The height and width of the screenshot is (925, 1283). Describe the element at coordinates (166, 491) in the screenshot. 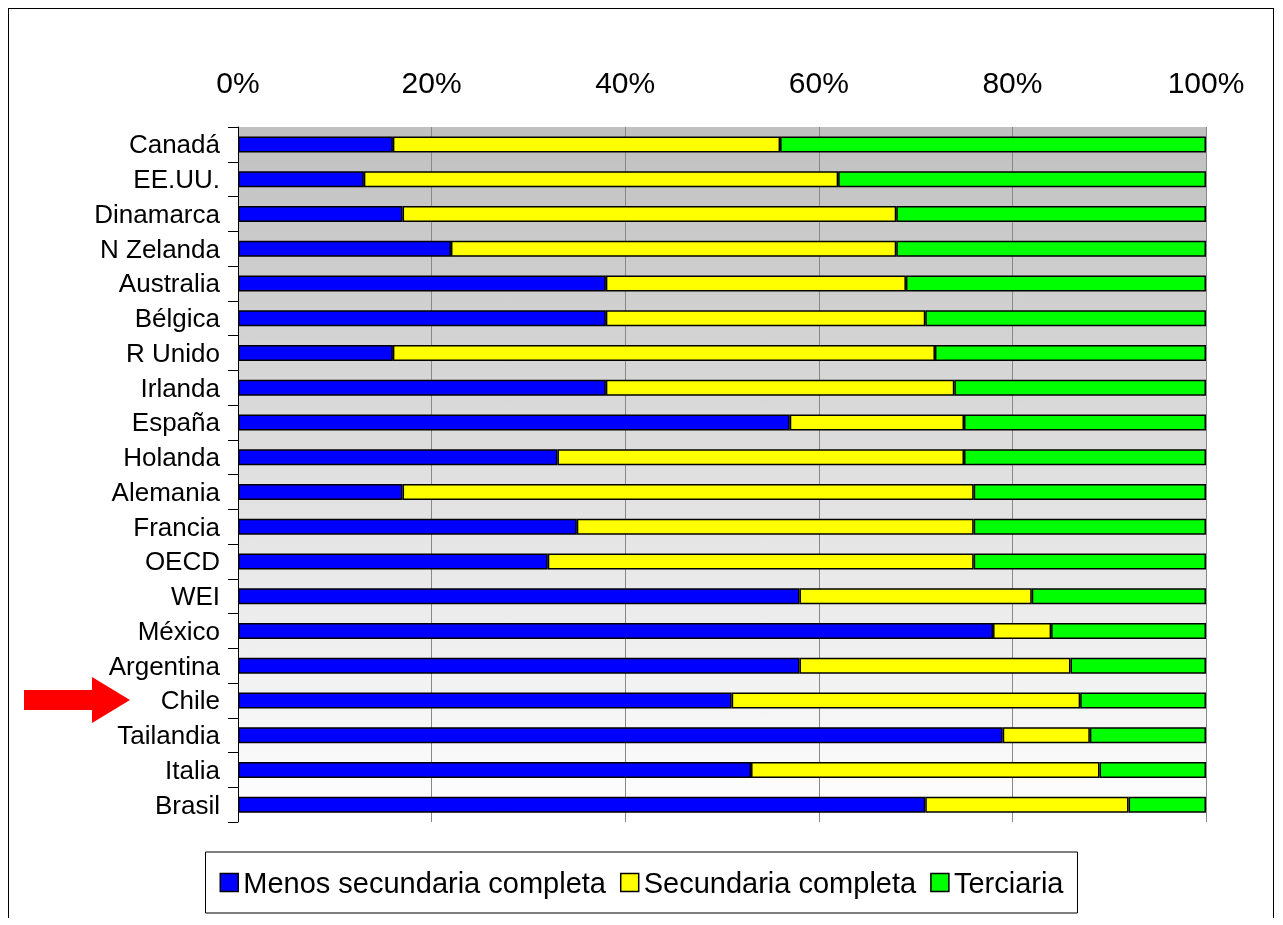

I see `y-tick-label: Alemania` at that location.